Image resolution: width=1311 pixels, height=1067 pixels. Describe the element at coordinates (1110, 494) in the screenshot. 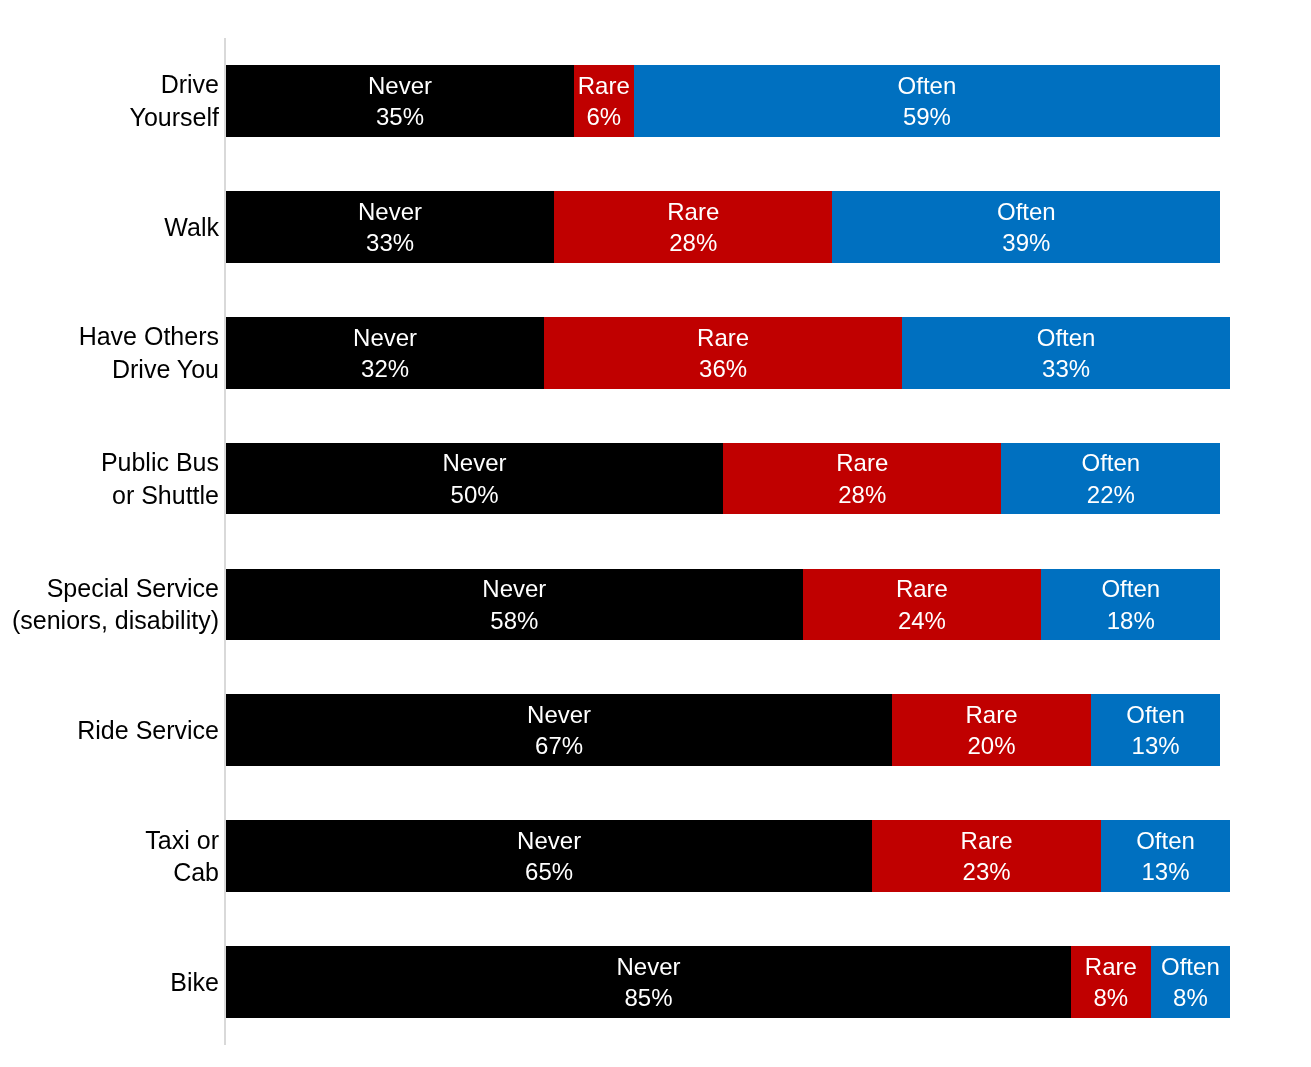

I see `data-label: 22%` at that location.